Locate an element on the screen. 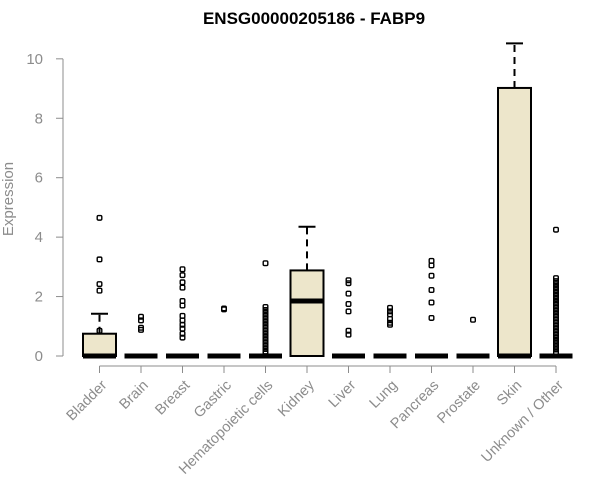 This screenshot has height=500, width=600. box-skin is located at coordinates (514, 200).